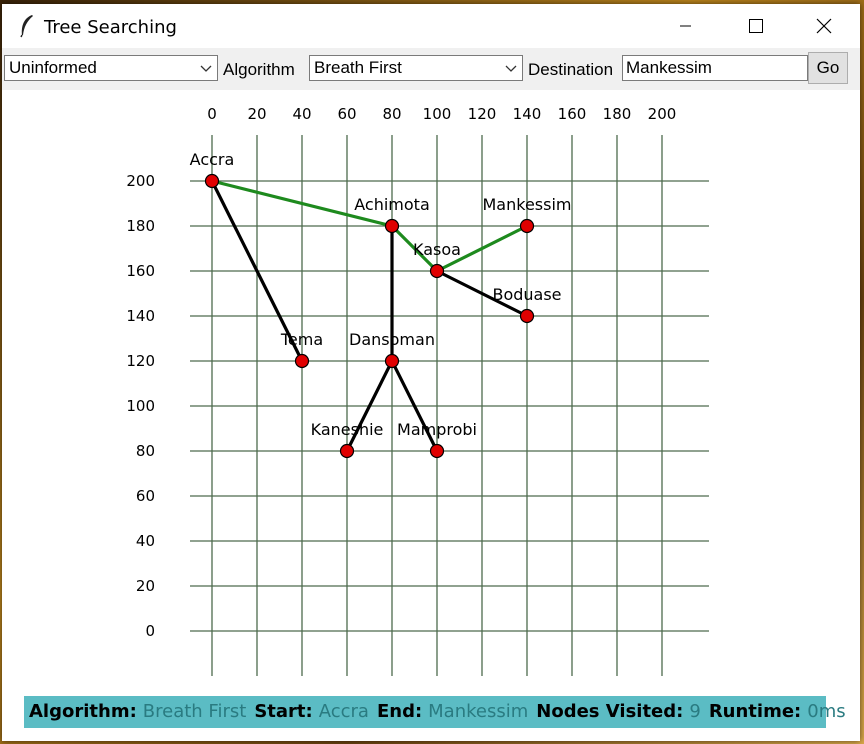 The height and width of the screenshot is (744, 864). Describe the element at coordinates (343, 711) in the screenshot. I see `status-start-value: Accra` at that location.